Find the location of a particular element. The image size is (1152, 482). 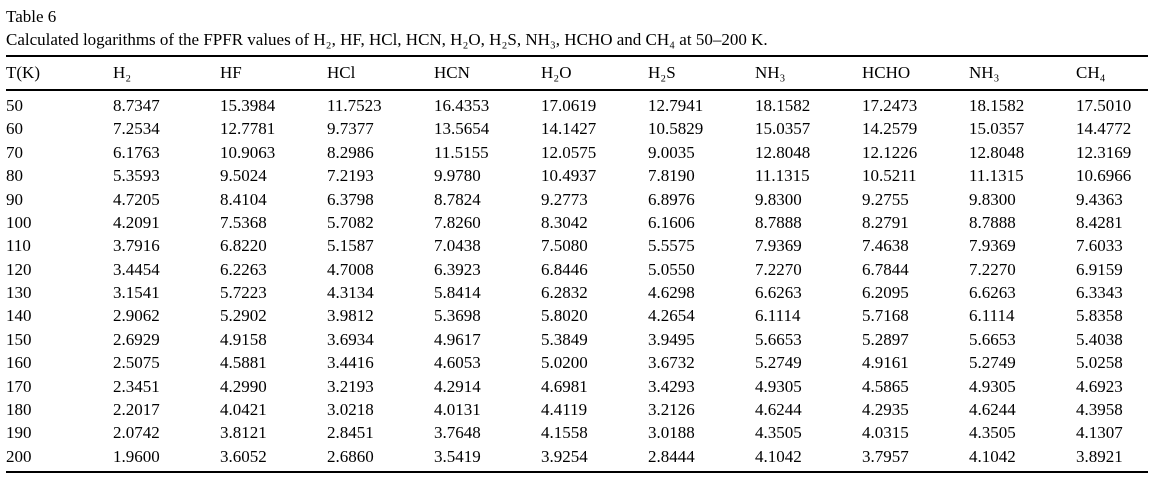

value-cell: 5.2749 is located at coordinates (778, 363).